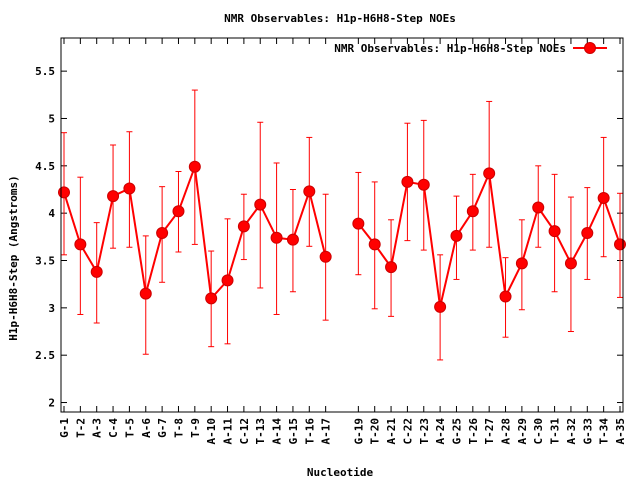 The height and width of the screenshot is (480, 640). Describe the element at coordinates (590, 48) in the screenshot. I see `legend-marker` at that location.